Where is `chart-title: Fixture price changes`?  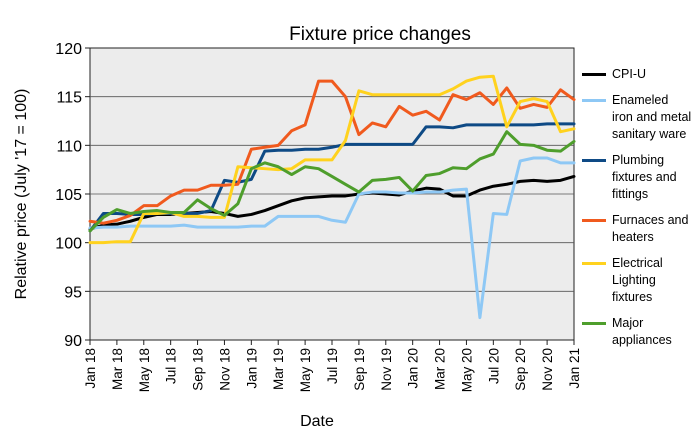 chart-title: Fixture price changes is located at coordinates (380, 34).